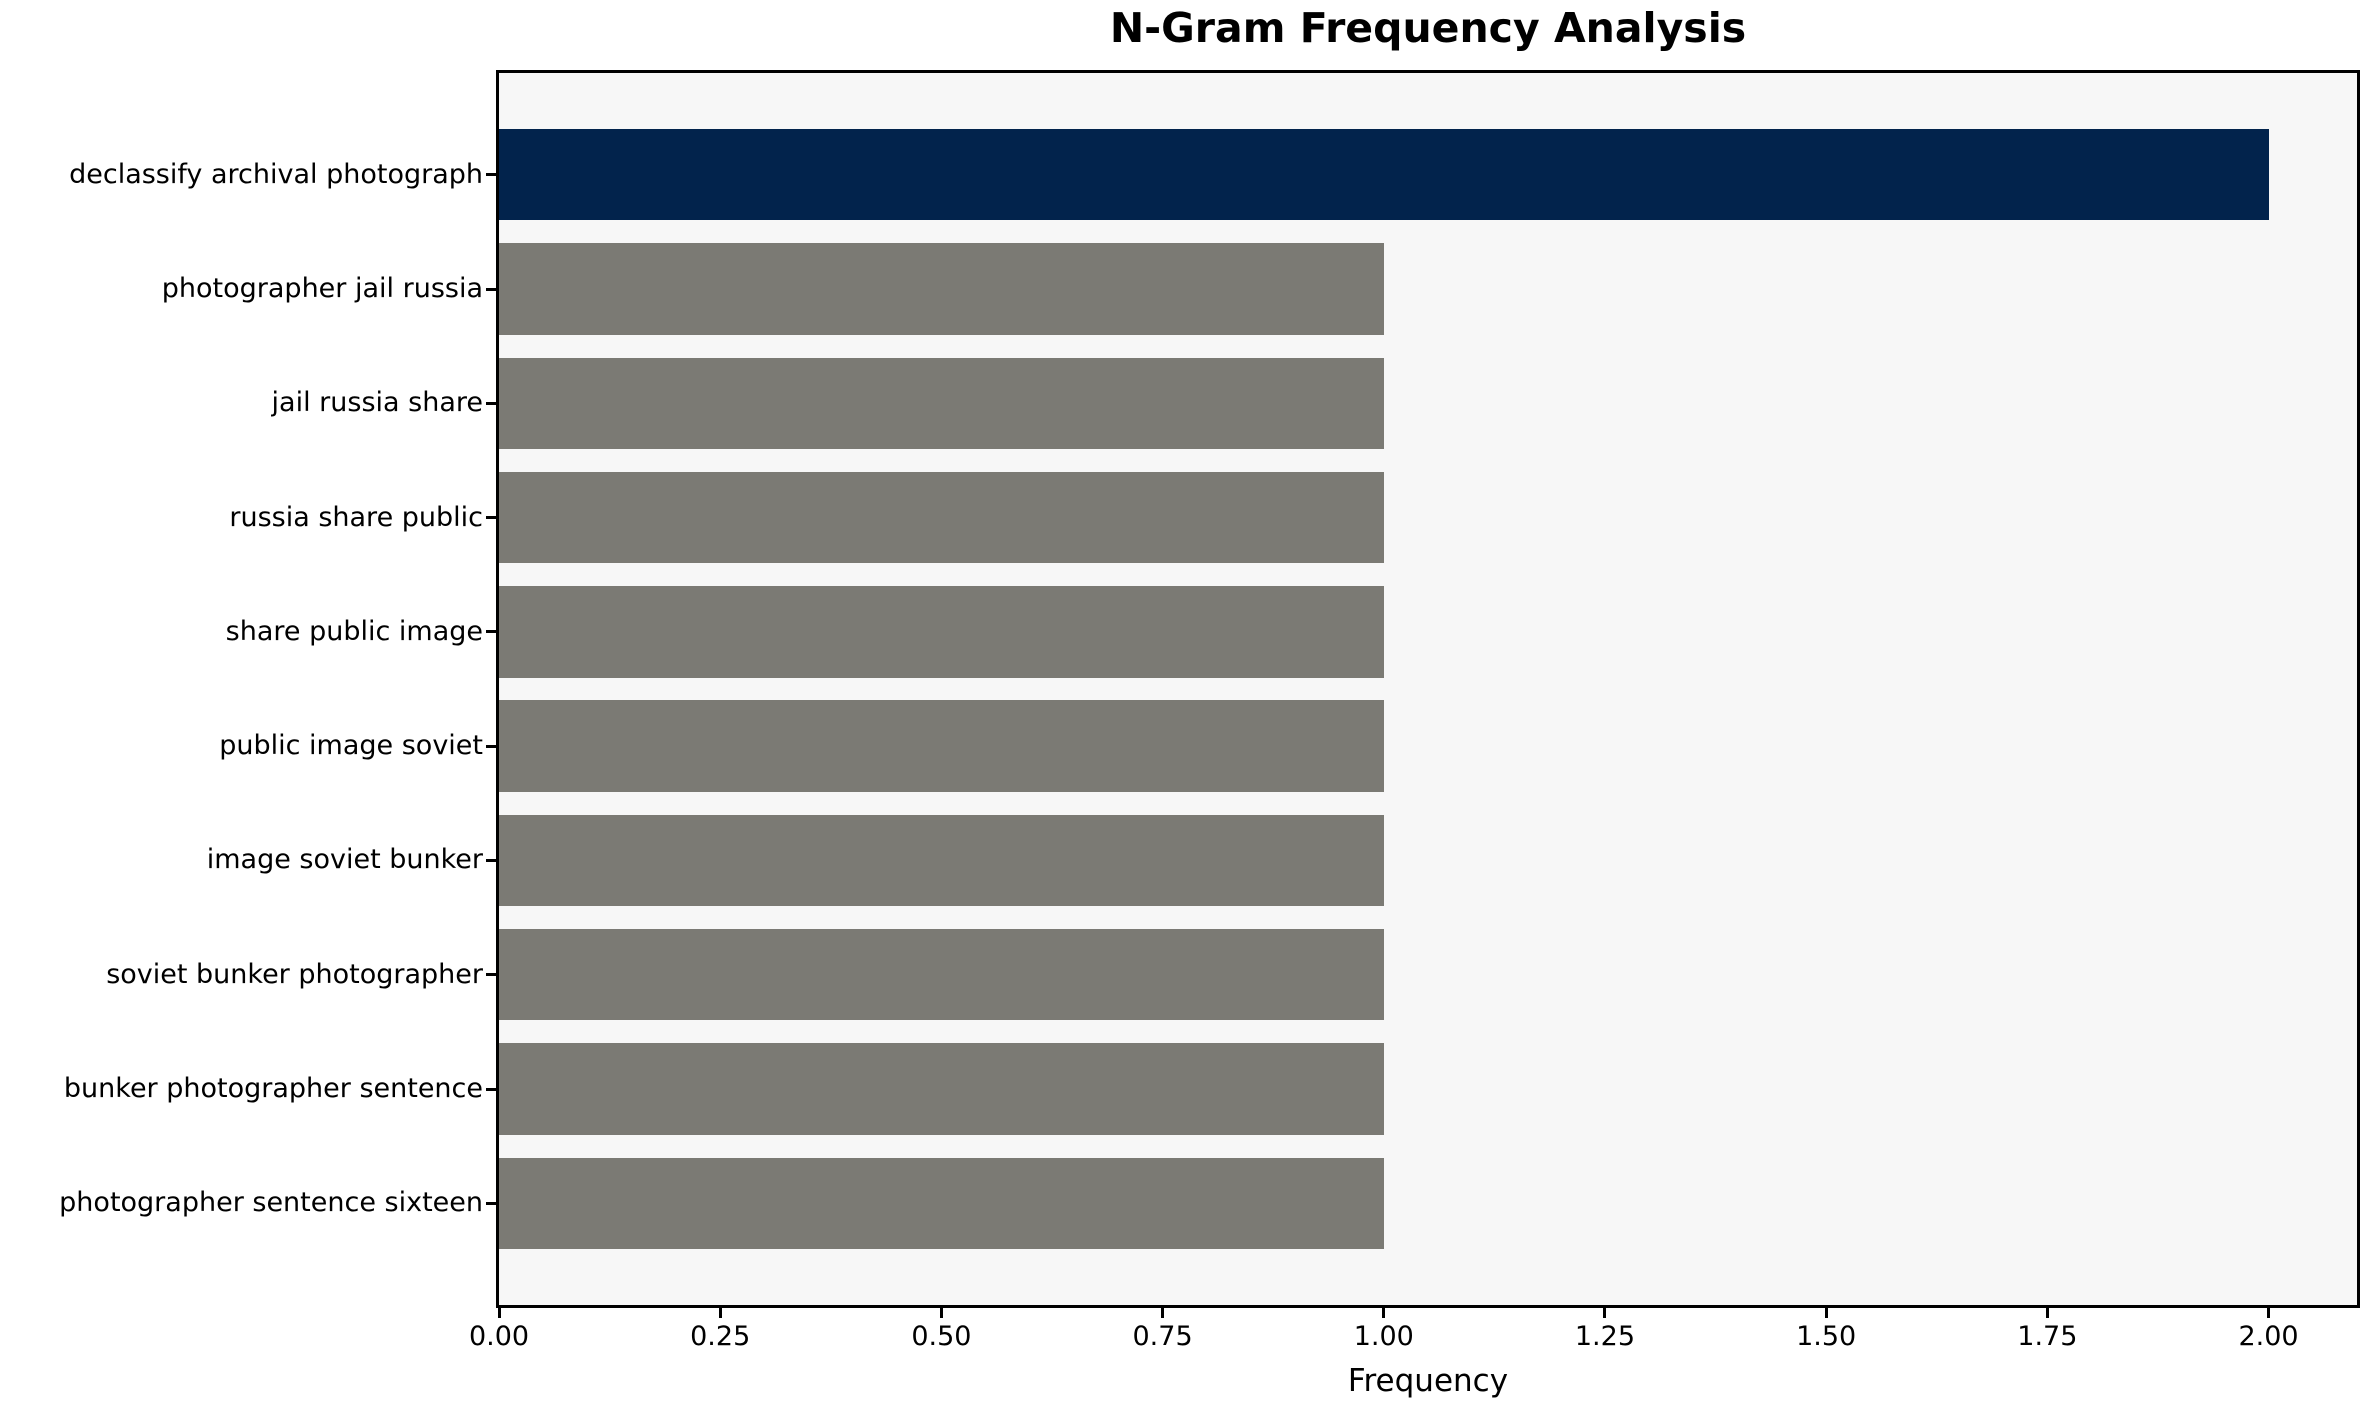 This screenshot has width=2377, height=1414. I want to click on x-axis-tick-label: 1.00, so click(1383, 1336).